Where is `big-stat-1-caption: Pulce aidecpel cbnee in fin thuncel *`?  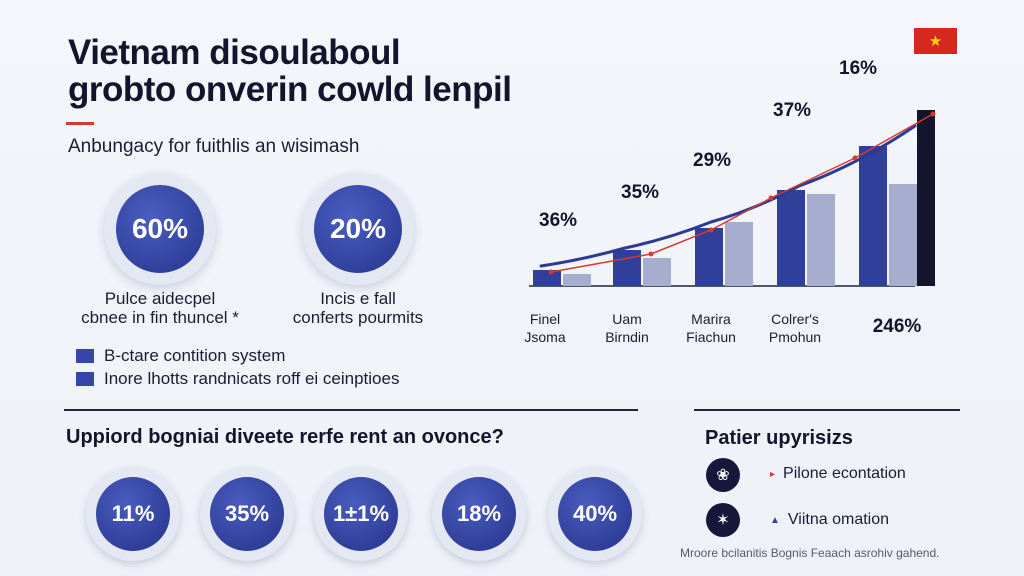 big-stat-1-caption: Pulce aidecpel cbnee in fin thuncel * is located at coordinates (160, 308).